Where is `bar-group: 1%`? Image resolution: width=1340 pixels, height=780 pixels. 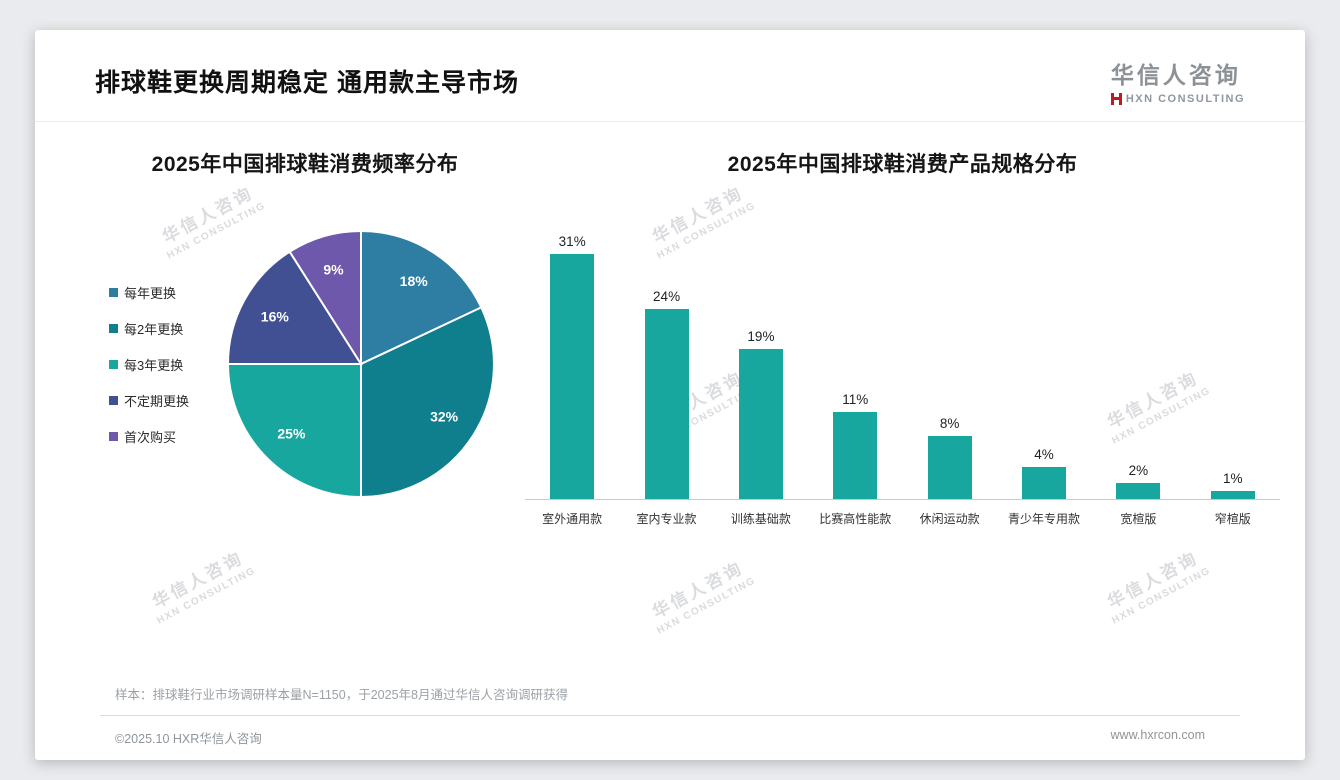
bar-group: 1% is located at coordinates (1233, 485).